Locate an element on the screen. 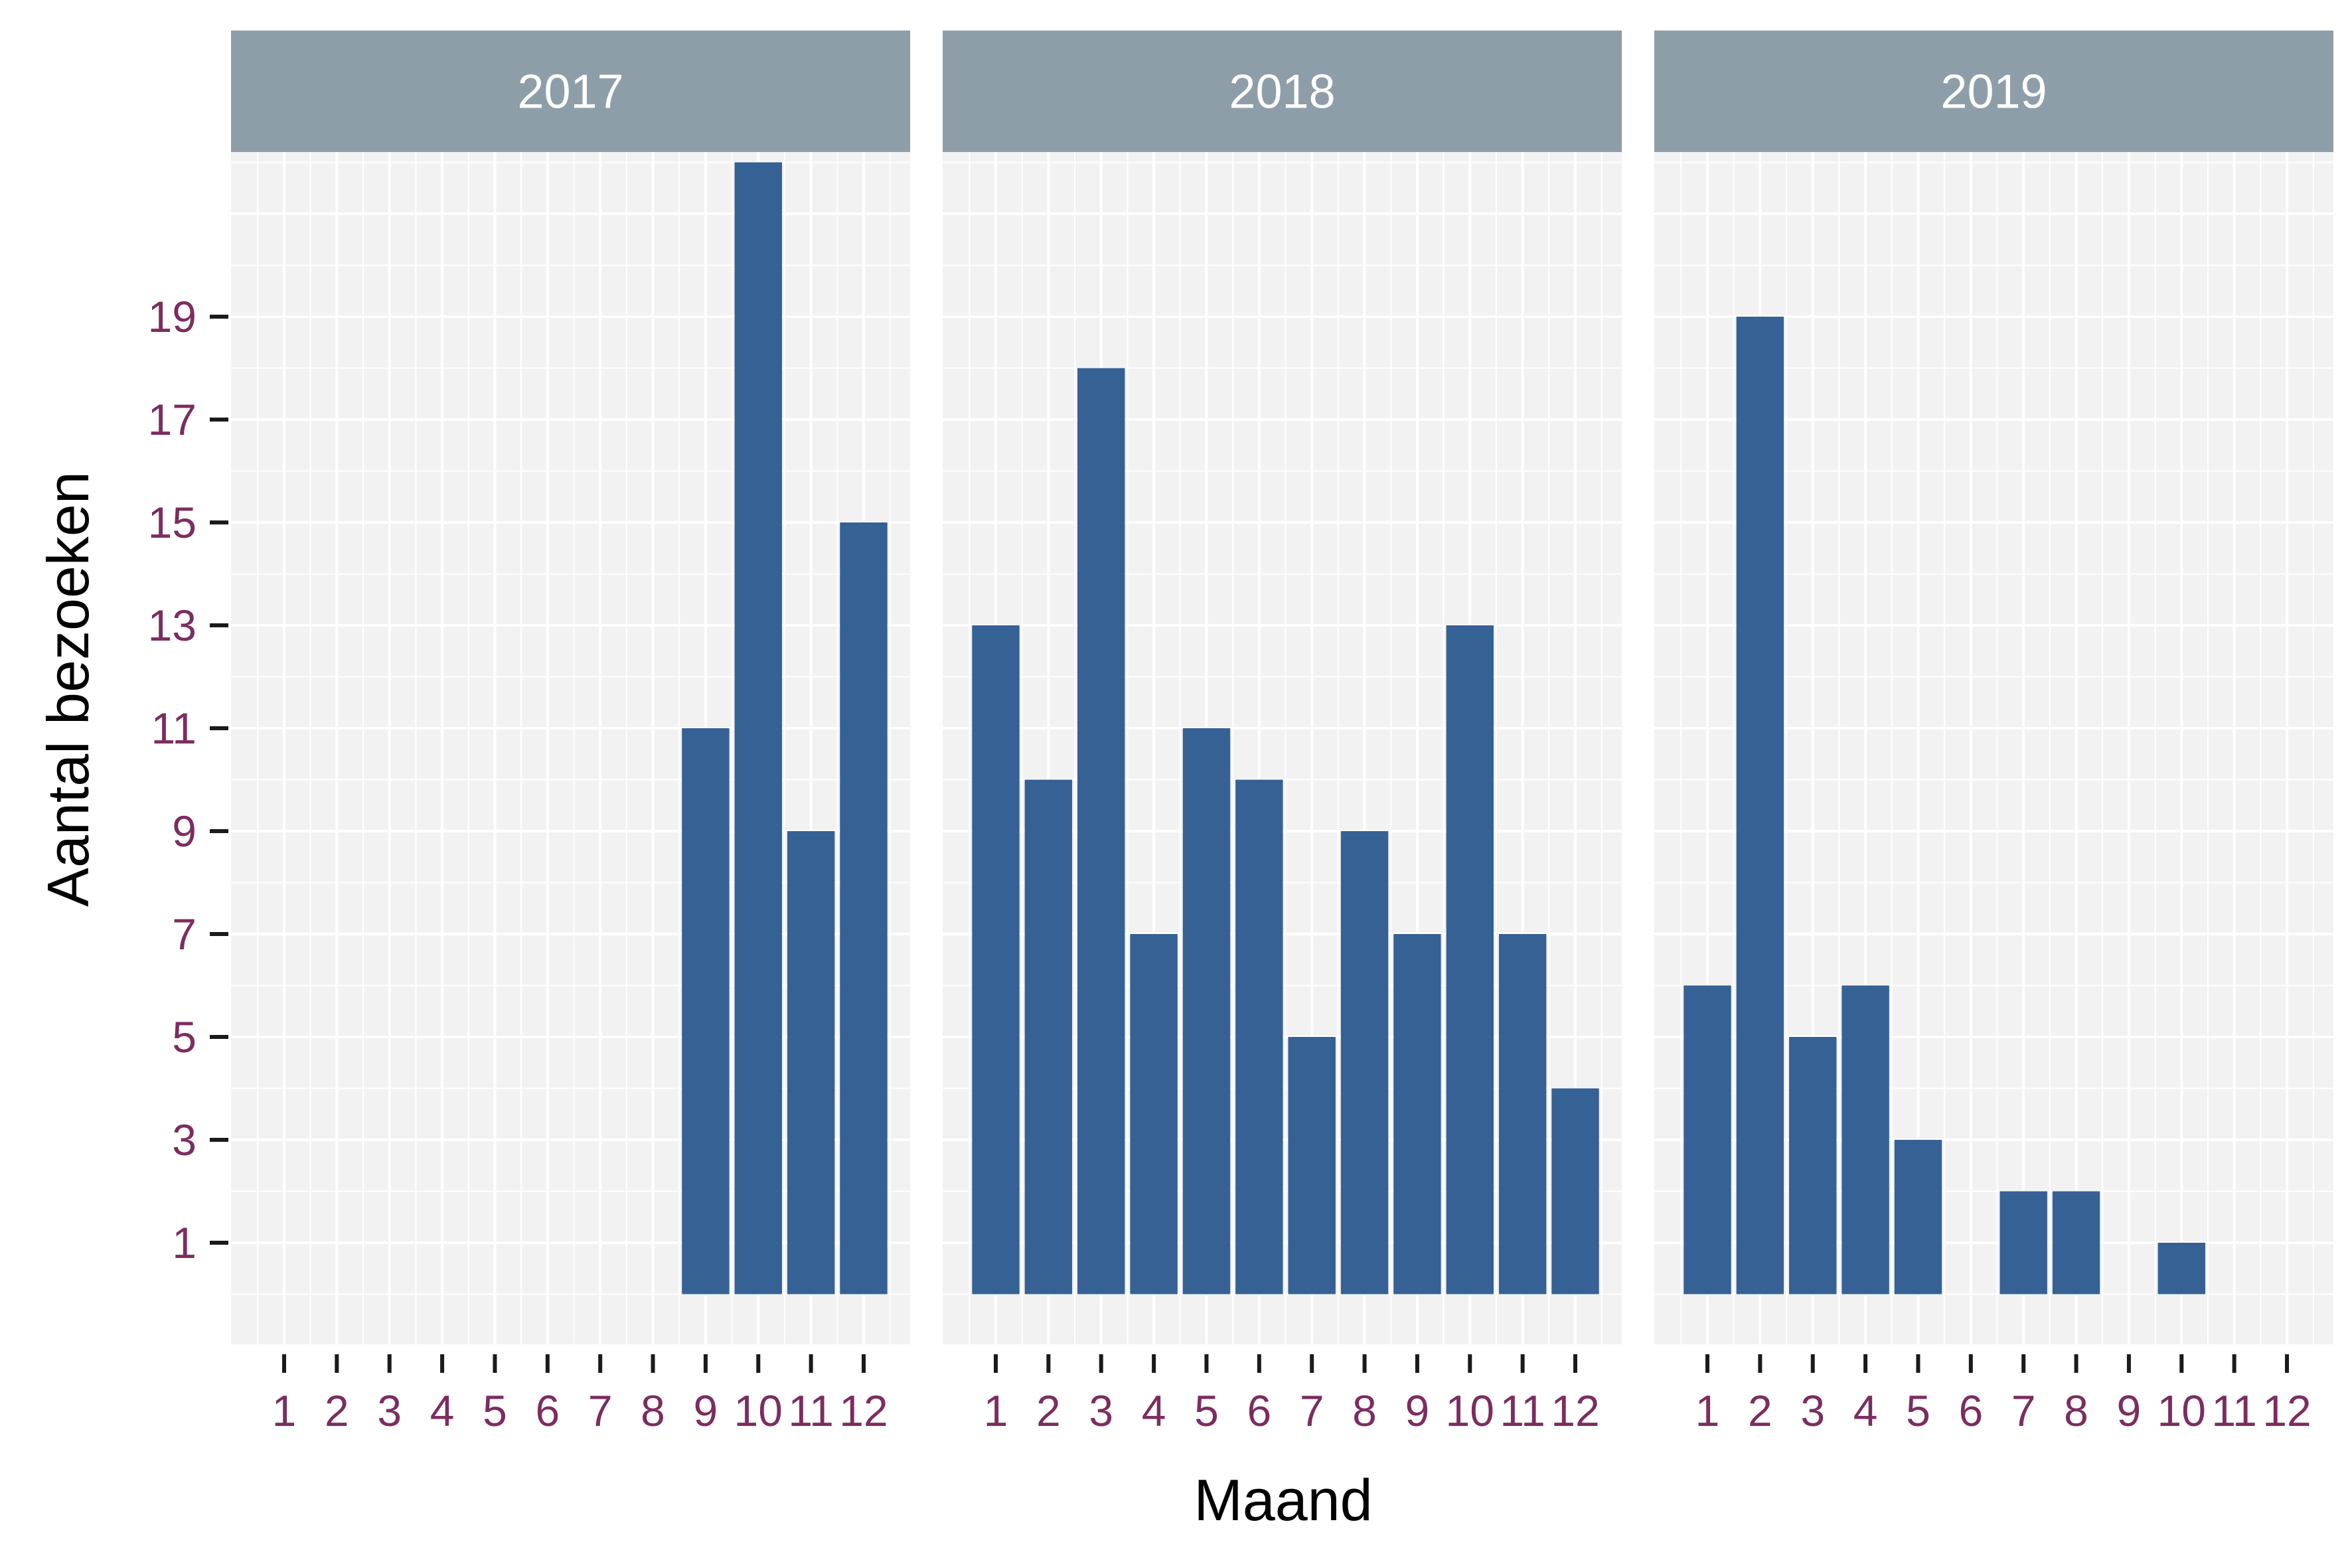 The width and height of the screenshot is (2352, 1568). y-tick-label: 11 is located at coordinates (174, 729).